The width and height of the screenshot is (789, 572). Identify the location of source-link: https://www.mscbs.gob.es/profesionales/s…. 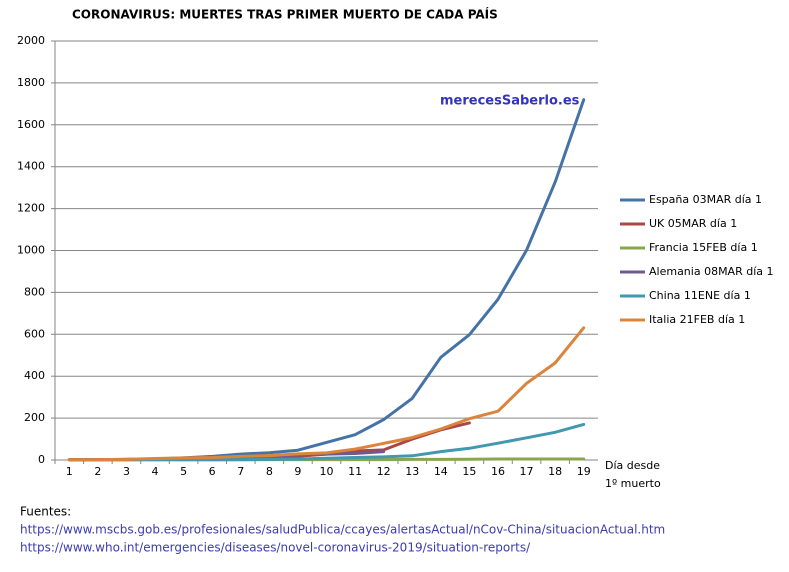
(342, 530).